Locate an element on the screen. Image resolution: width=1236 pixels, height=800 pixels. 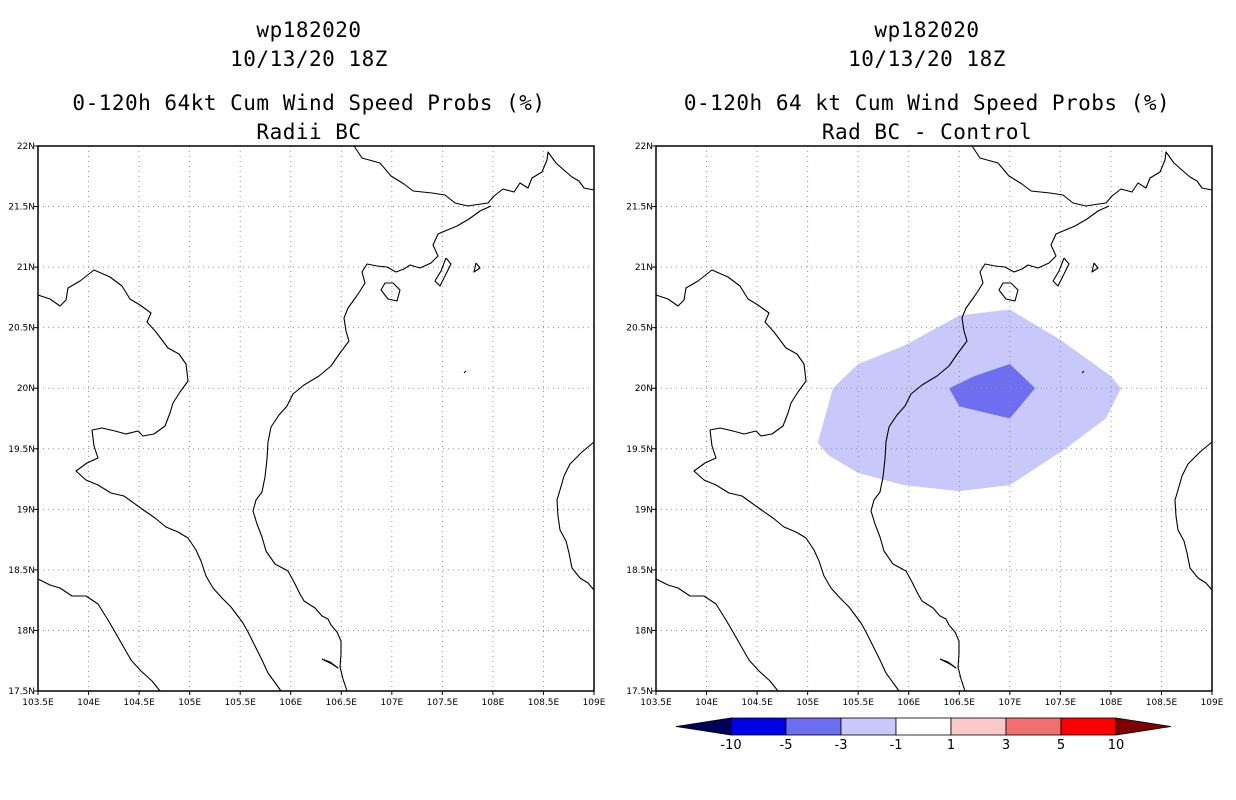
right-datetime: 10/13/20 18Z is located at coordinates (927, 59).